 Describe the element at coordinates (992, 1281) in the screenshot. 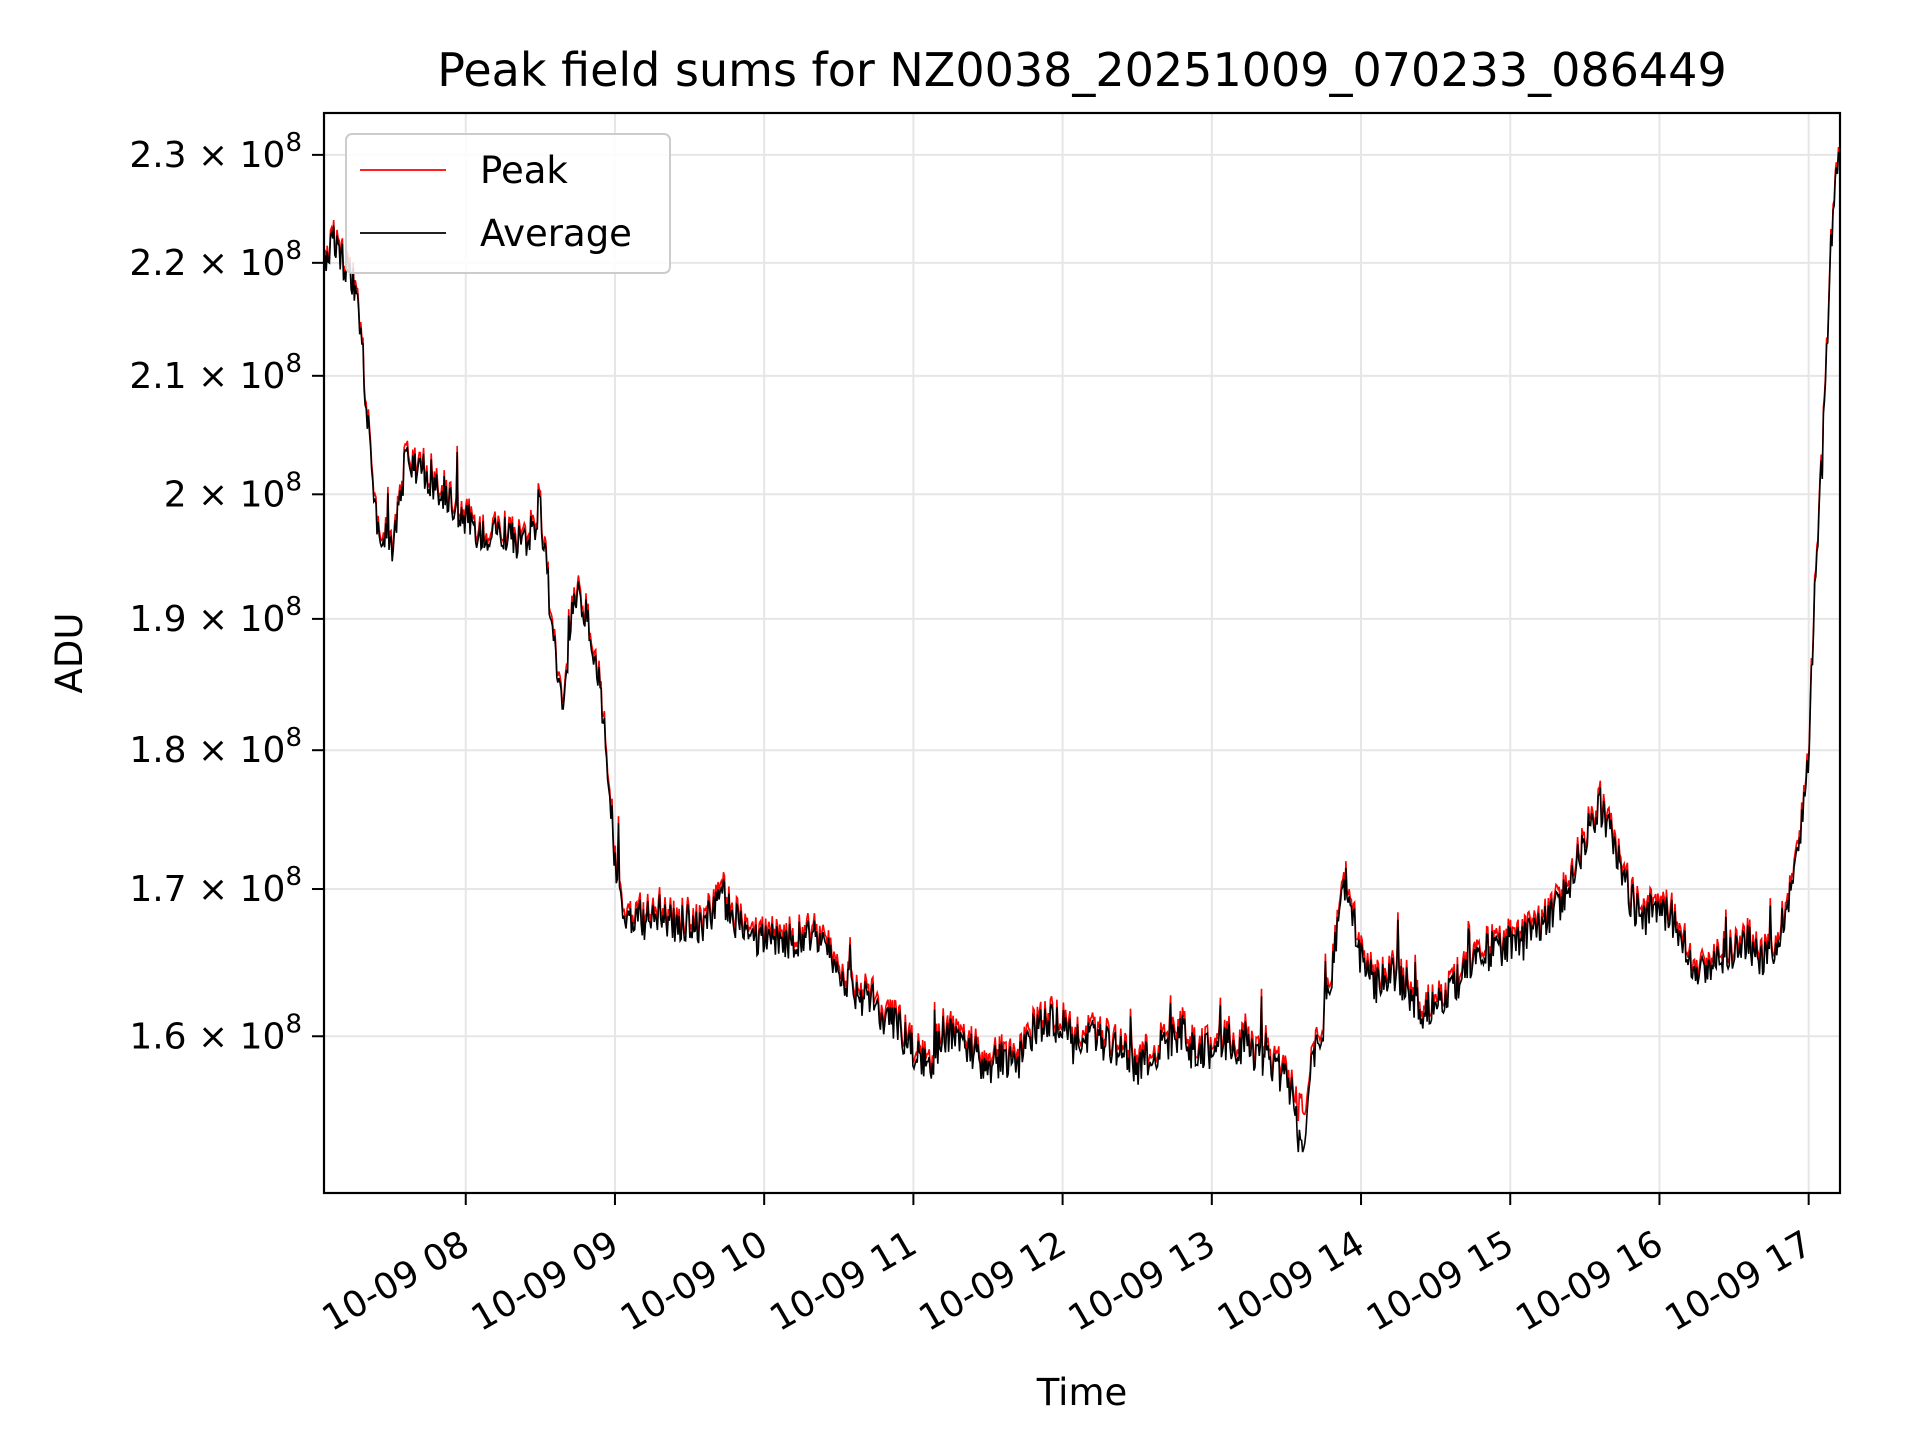

I see `x-tick-label: 10-09 12` at that location.